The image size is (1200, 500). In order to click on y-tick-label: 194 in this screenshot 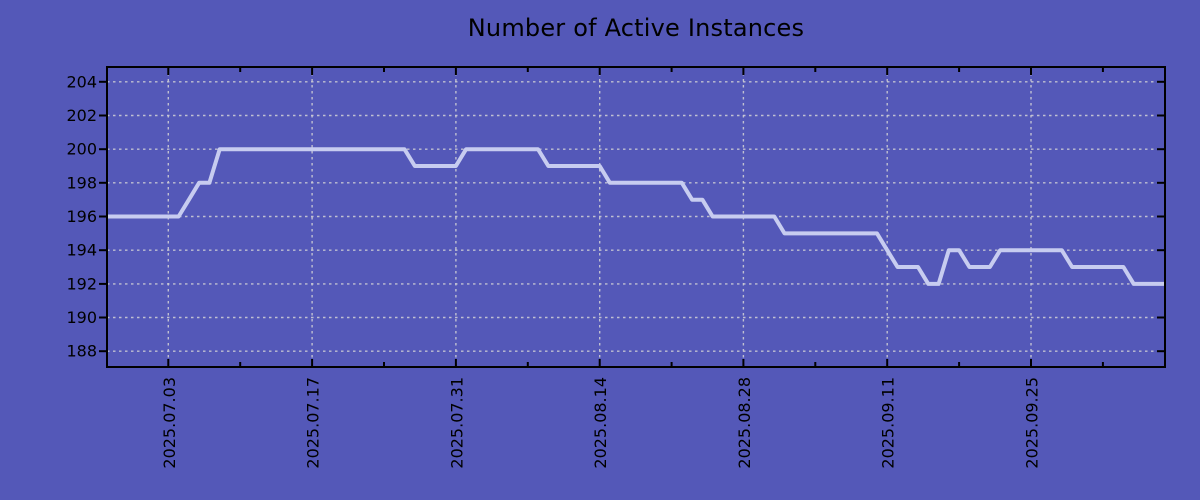, I will do `click(81, 250)`.